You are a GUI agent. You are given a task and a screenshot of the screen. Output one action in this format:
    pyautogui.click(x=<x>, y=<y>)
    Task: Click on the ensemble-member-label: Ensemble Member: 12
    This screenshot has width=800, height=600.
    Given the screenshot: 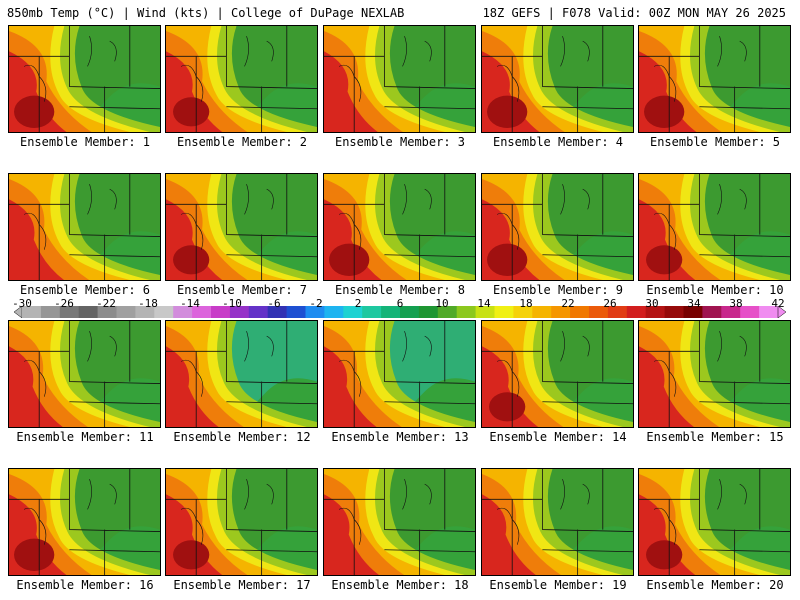 What is the action you would take?
    pyautogui.click(x=242, y=437)
    